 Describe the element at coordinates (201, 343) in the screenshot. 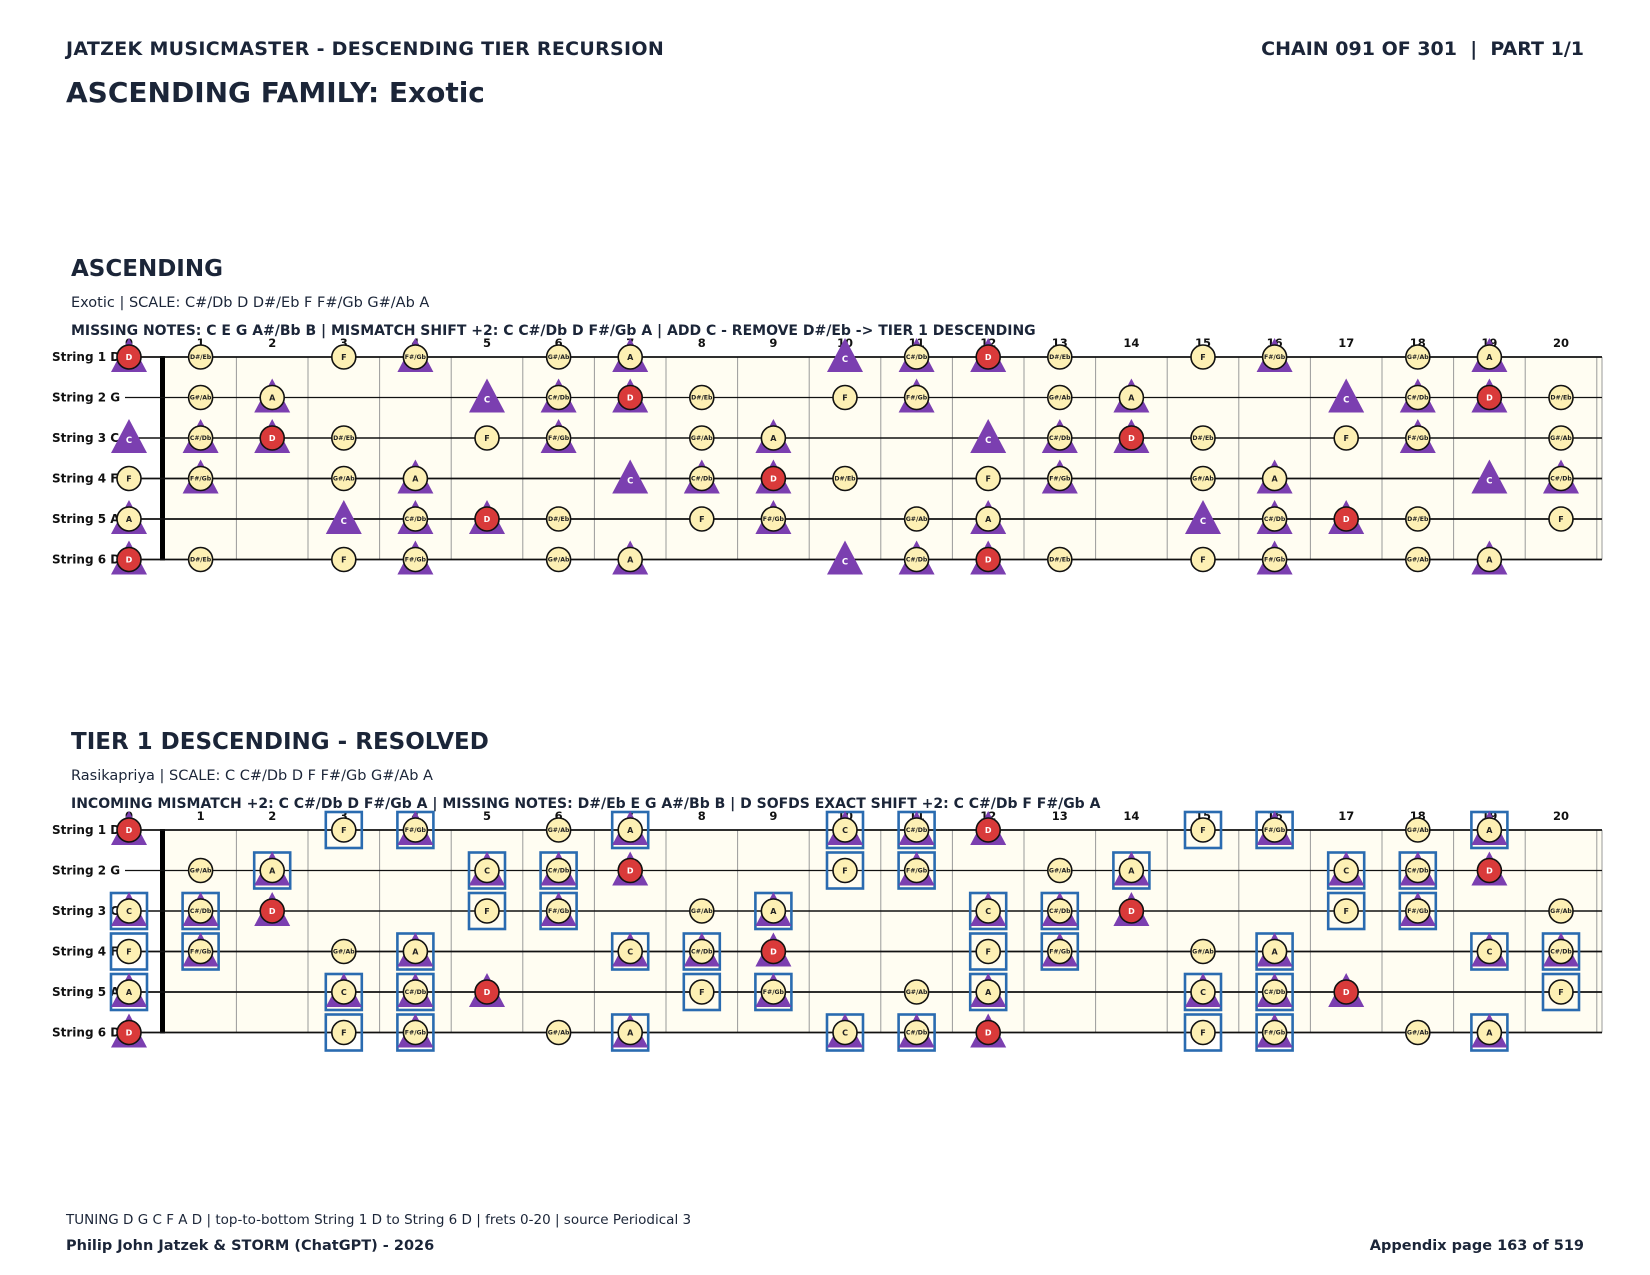

I see `fret-number: 1` at that location.